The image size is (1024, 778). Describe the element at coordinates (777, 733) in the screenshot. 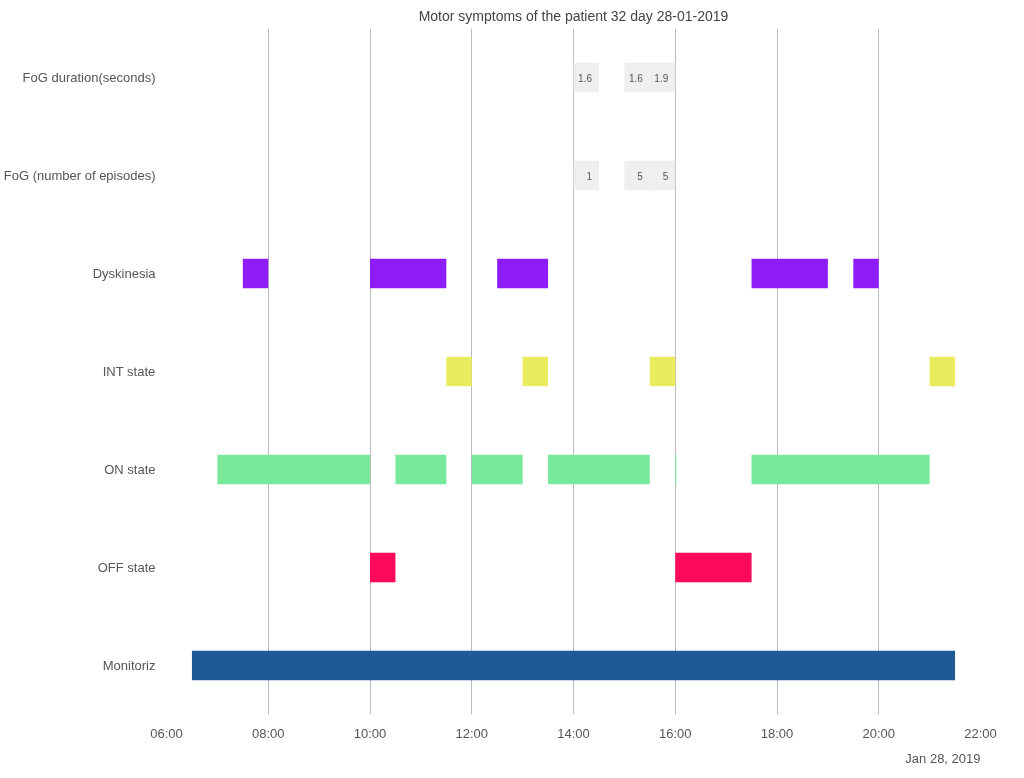

I see `x-tick-label: 18:00` at that location.